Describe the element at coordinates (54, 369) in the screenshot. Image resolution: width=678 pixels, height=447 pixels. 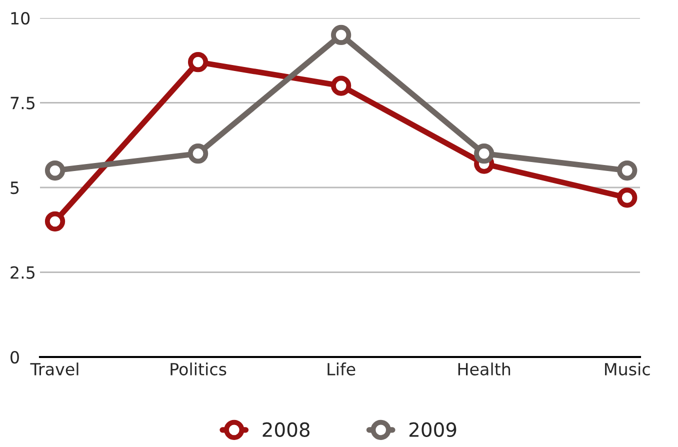
I see `x-tick-label: Travel` at that location.